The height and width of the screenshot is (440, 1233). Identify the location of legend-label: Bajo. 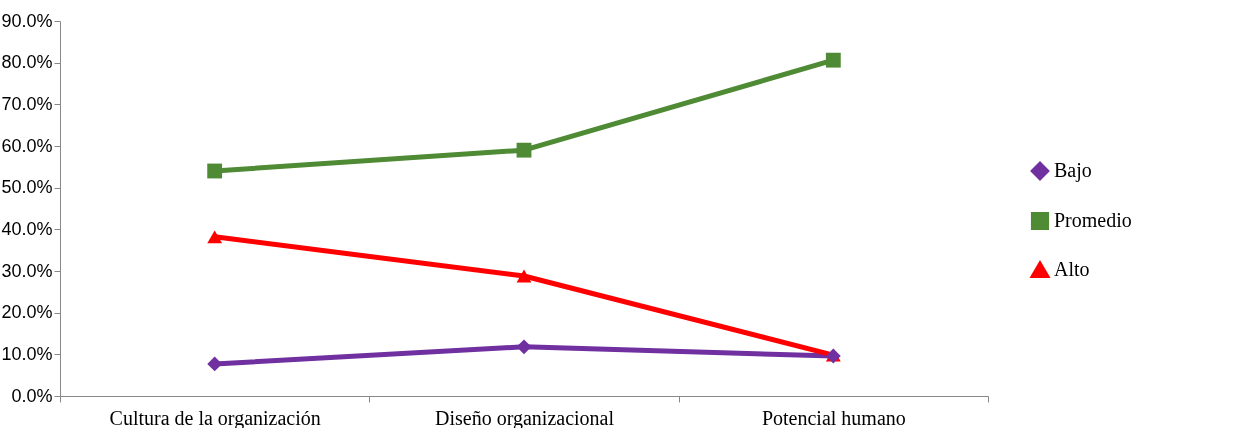
(1073, 170).